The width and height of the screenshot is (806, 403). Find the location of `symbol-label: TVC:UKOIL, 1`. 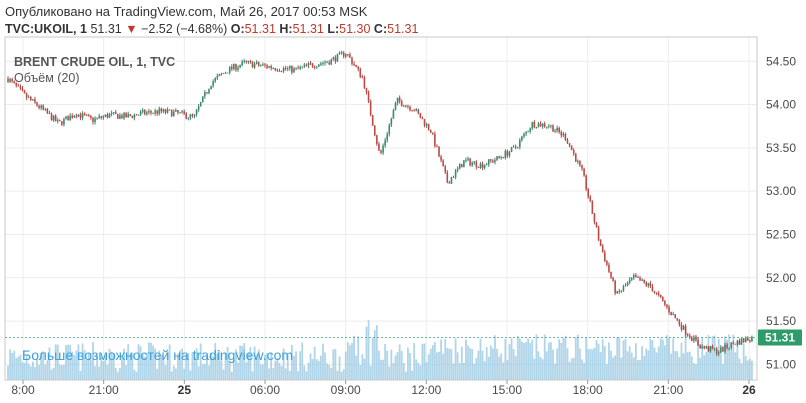

symbol-label: TVC:UKOIL, 1 is located at coordinates (46, 29).